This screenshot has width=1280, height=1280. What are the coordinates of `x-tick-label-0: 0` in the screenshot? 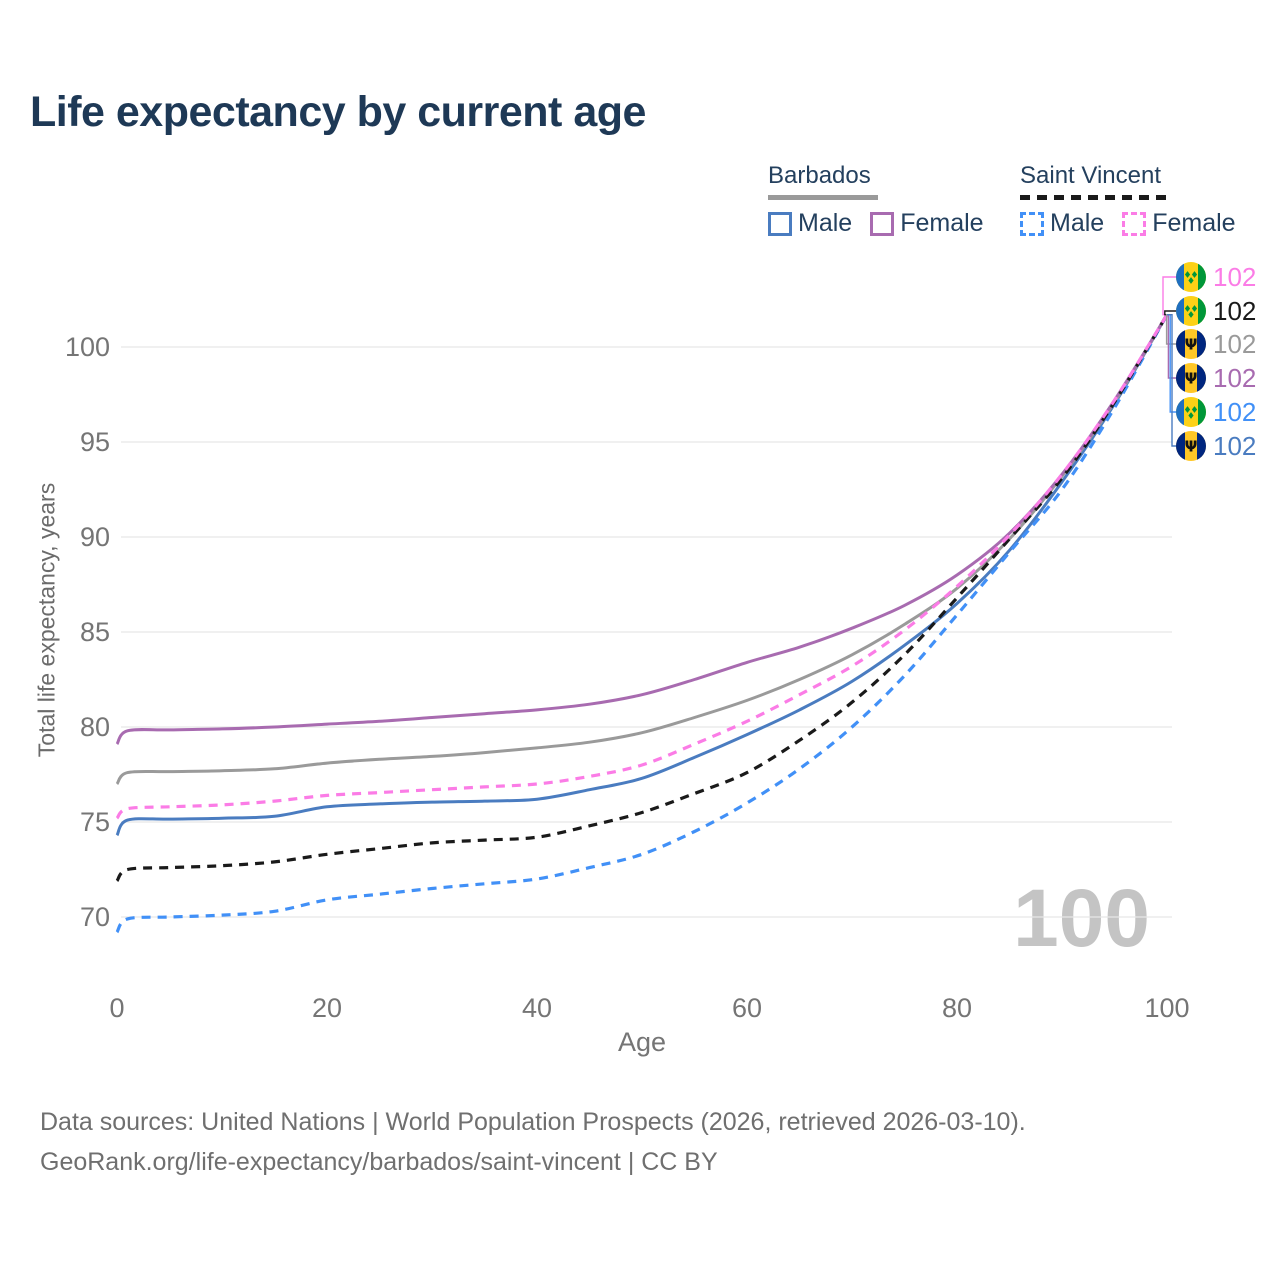 It's located at (117, 1008).